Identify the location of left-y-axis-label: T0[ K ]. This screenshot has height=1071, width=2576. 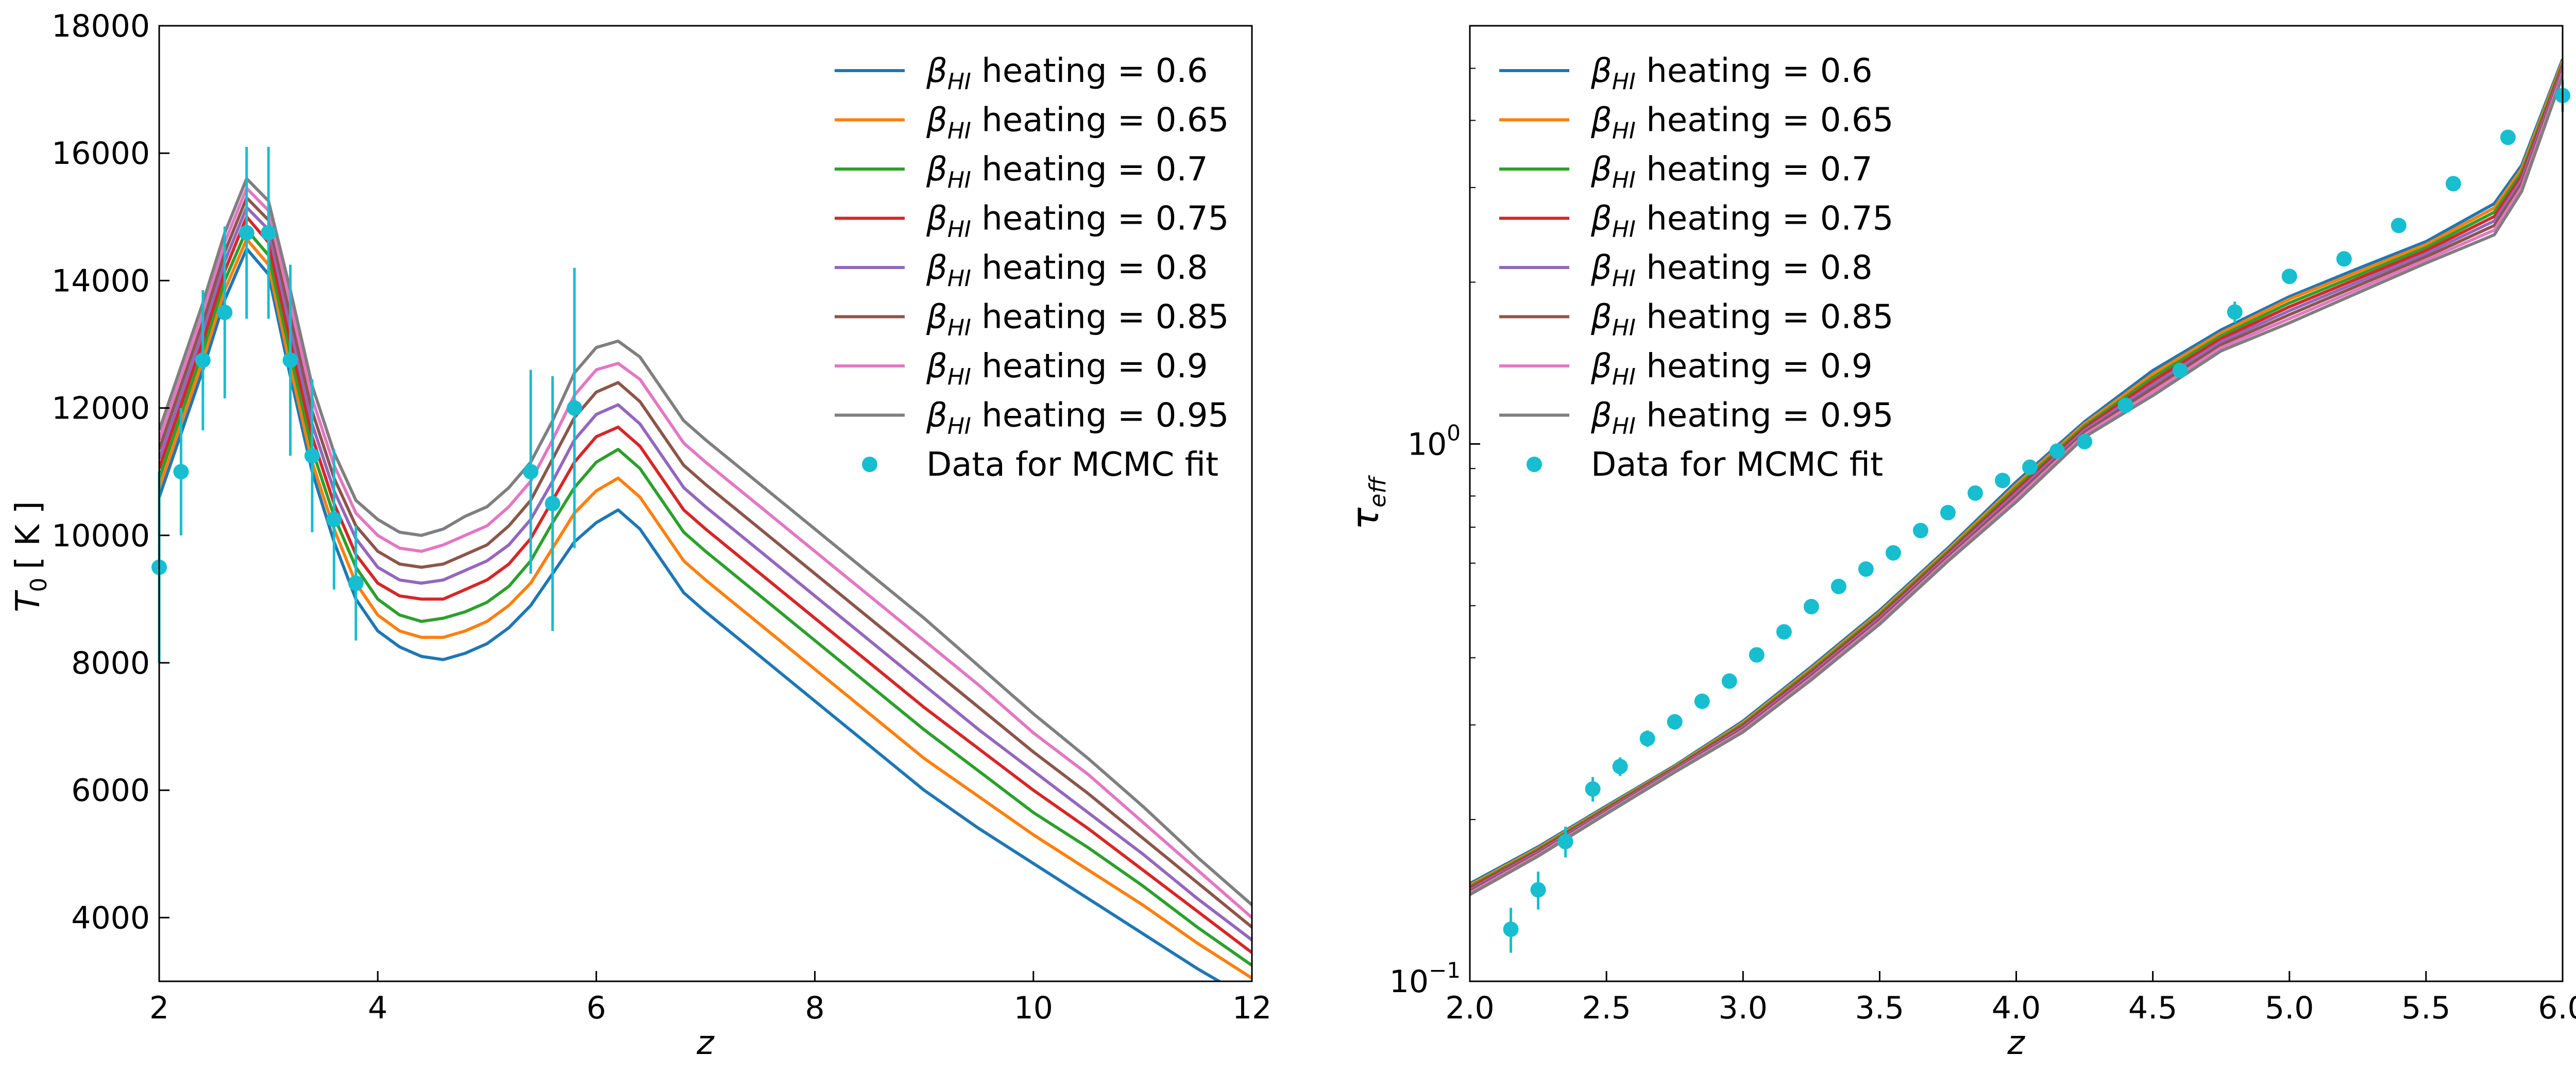
(30, 557).